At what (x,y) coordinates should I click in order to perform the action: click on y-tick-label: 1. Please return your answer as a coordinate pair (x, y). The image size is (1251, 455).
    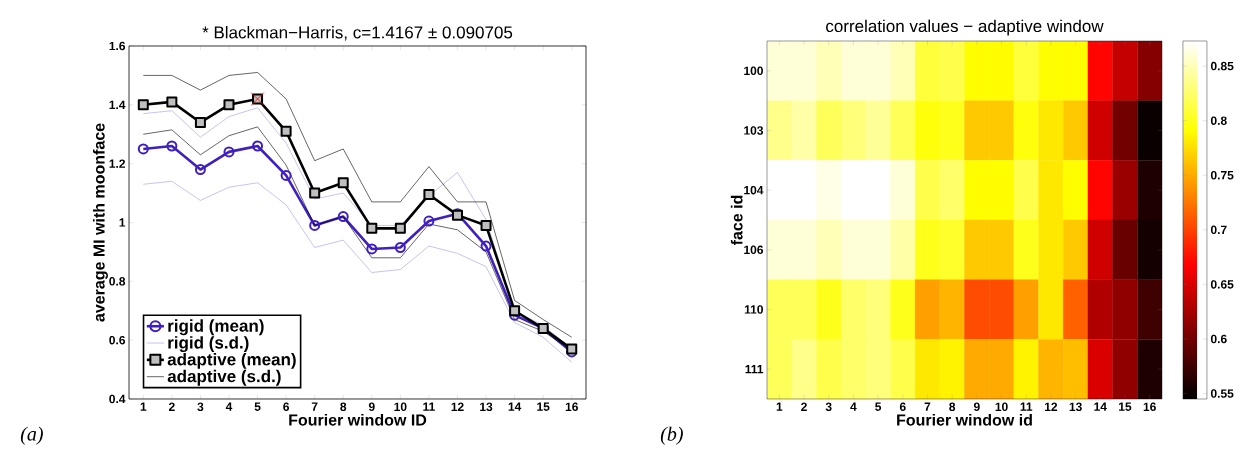
    Looking at the image, I should click on (122, 222).